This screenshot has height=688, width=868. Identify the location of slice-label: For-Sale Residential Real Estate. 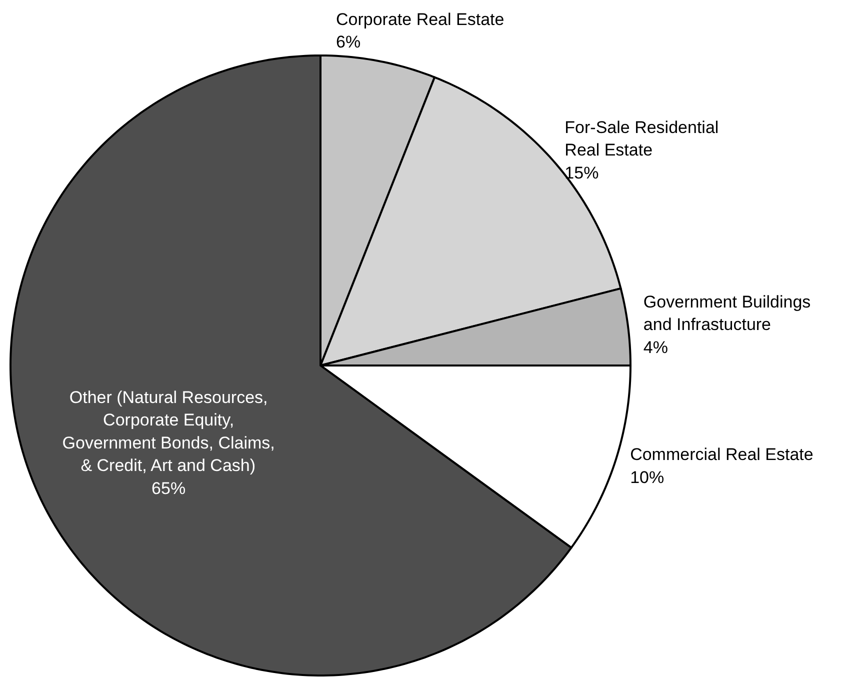
(641, 139).